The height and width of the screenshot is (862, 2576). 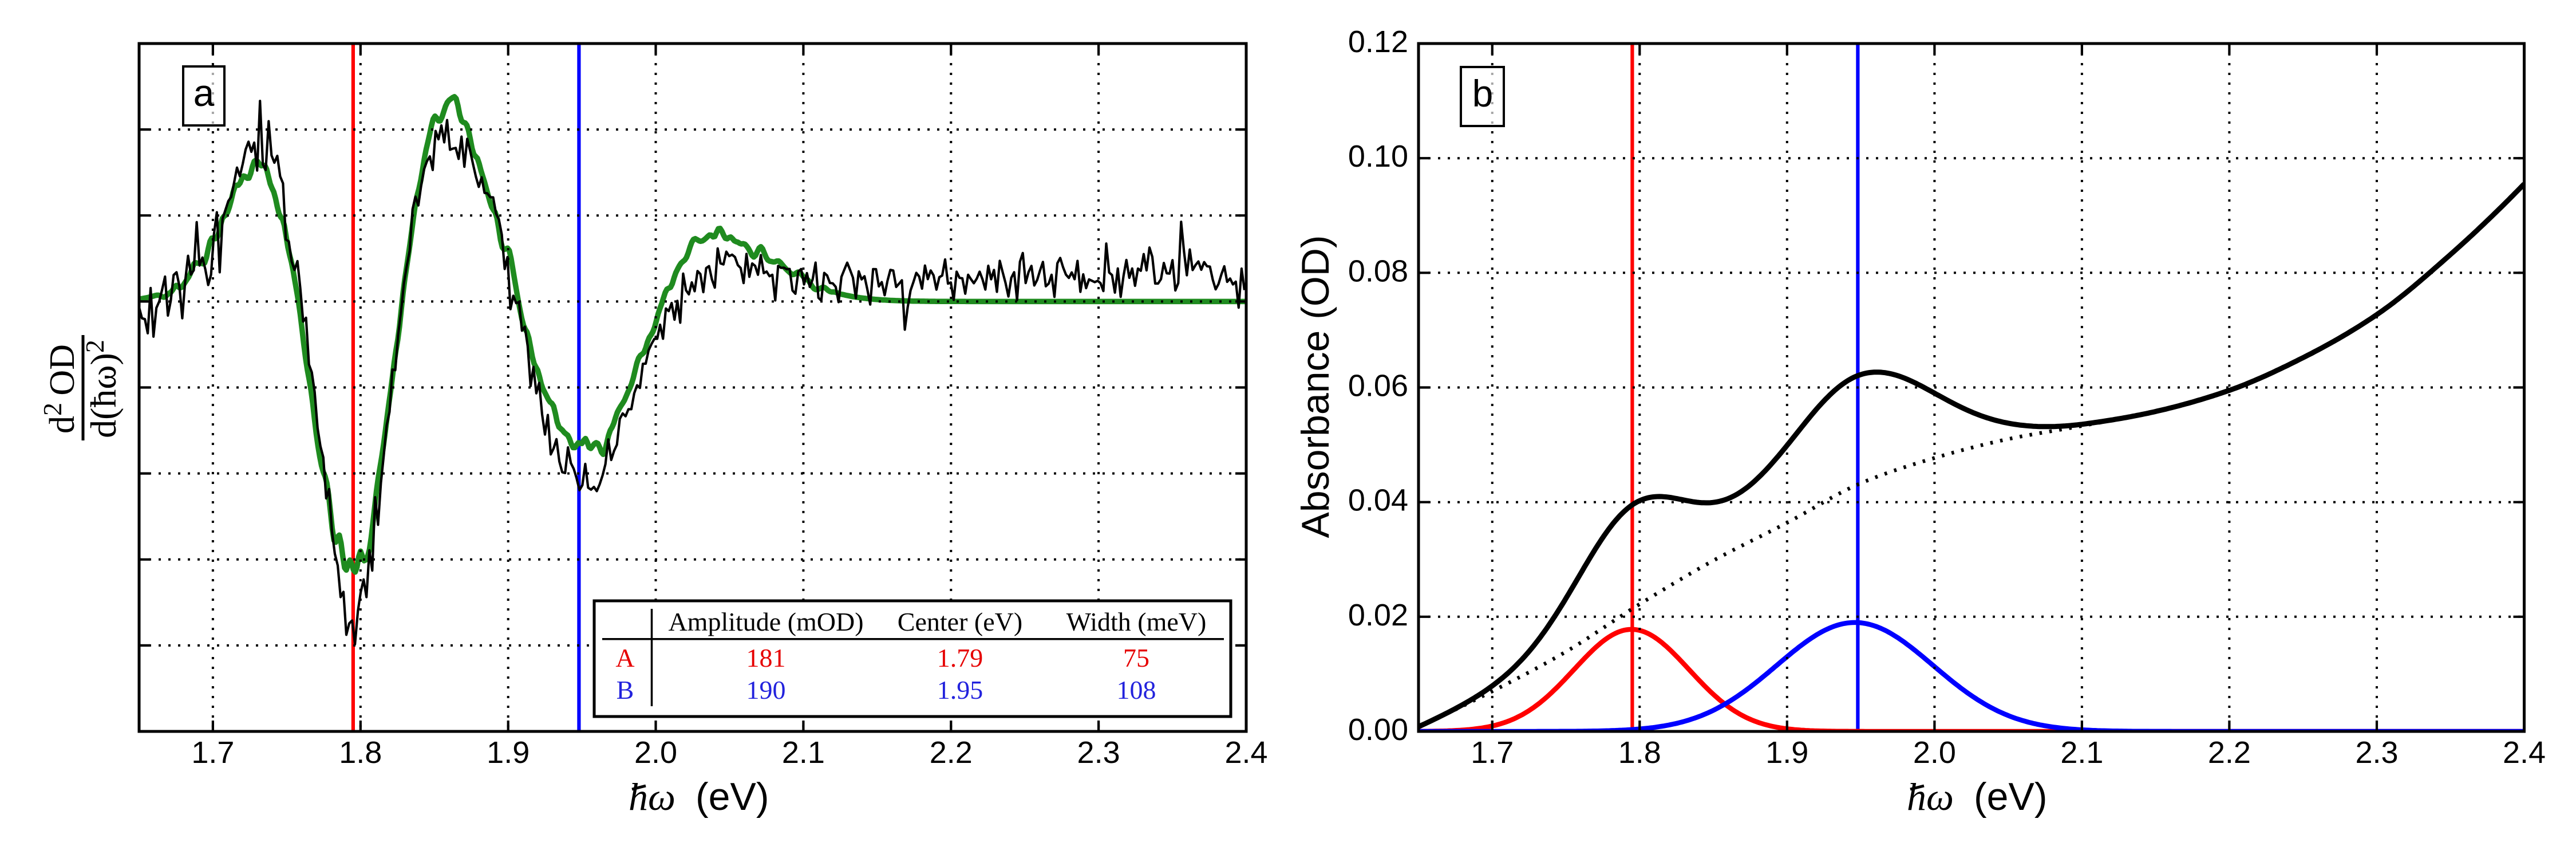 I want to click on svg-text: 190, so click(x=766, y=689).